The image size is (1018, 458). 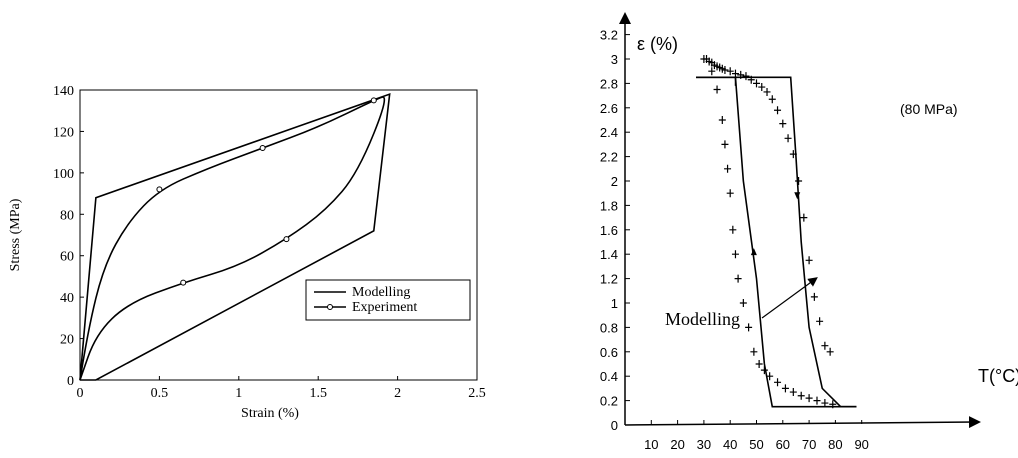 What do you see at coordinates (677, 444) in the screenshot?
I see `x-tick-label: 20` at bounding box center [677, 444].